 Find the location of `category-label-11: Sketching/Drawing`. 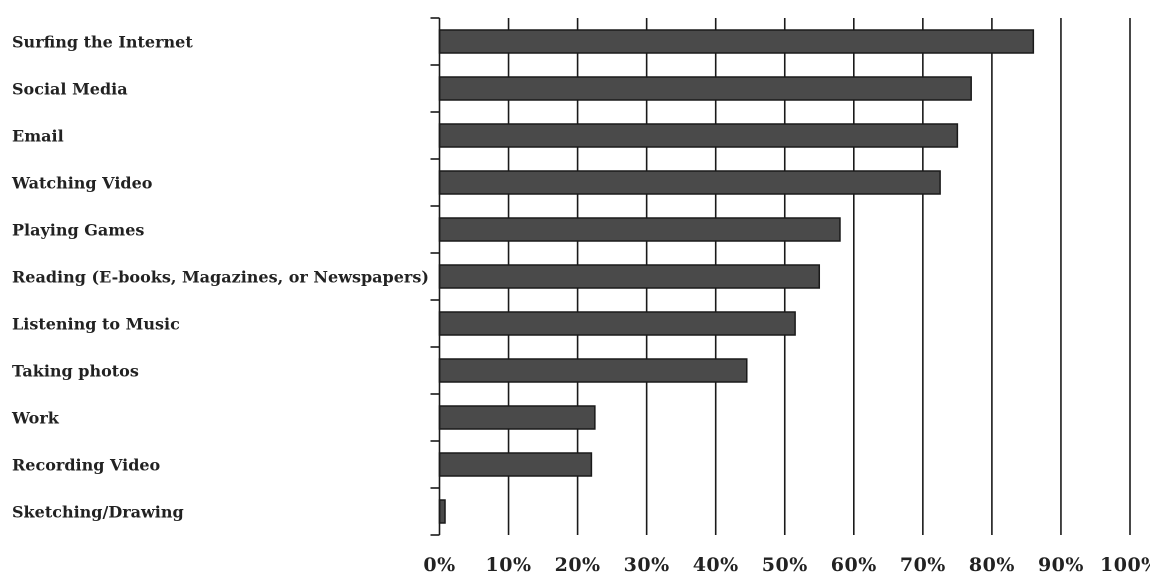

category-label-11: Sketching/Drawing is located at coordinates (98, 512).